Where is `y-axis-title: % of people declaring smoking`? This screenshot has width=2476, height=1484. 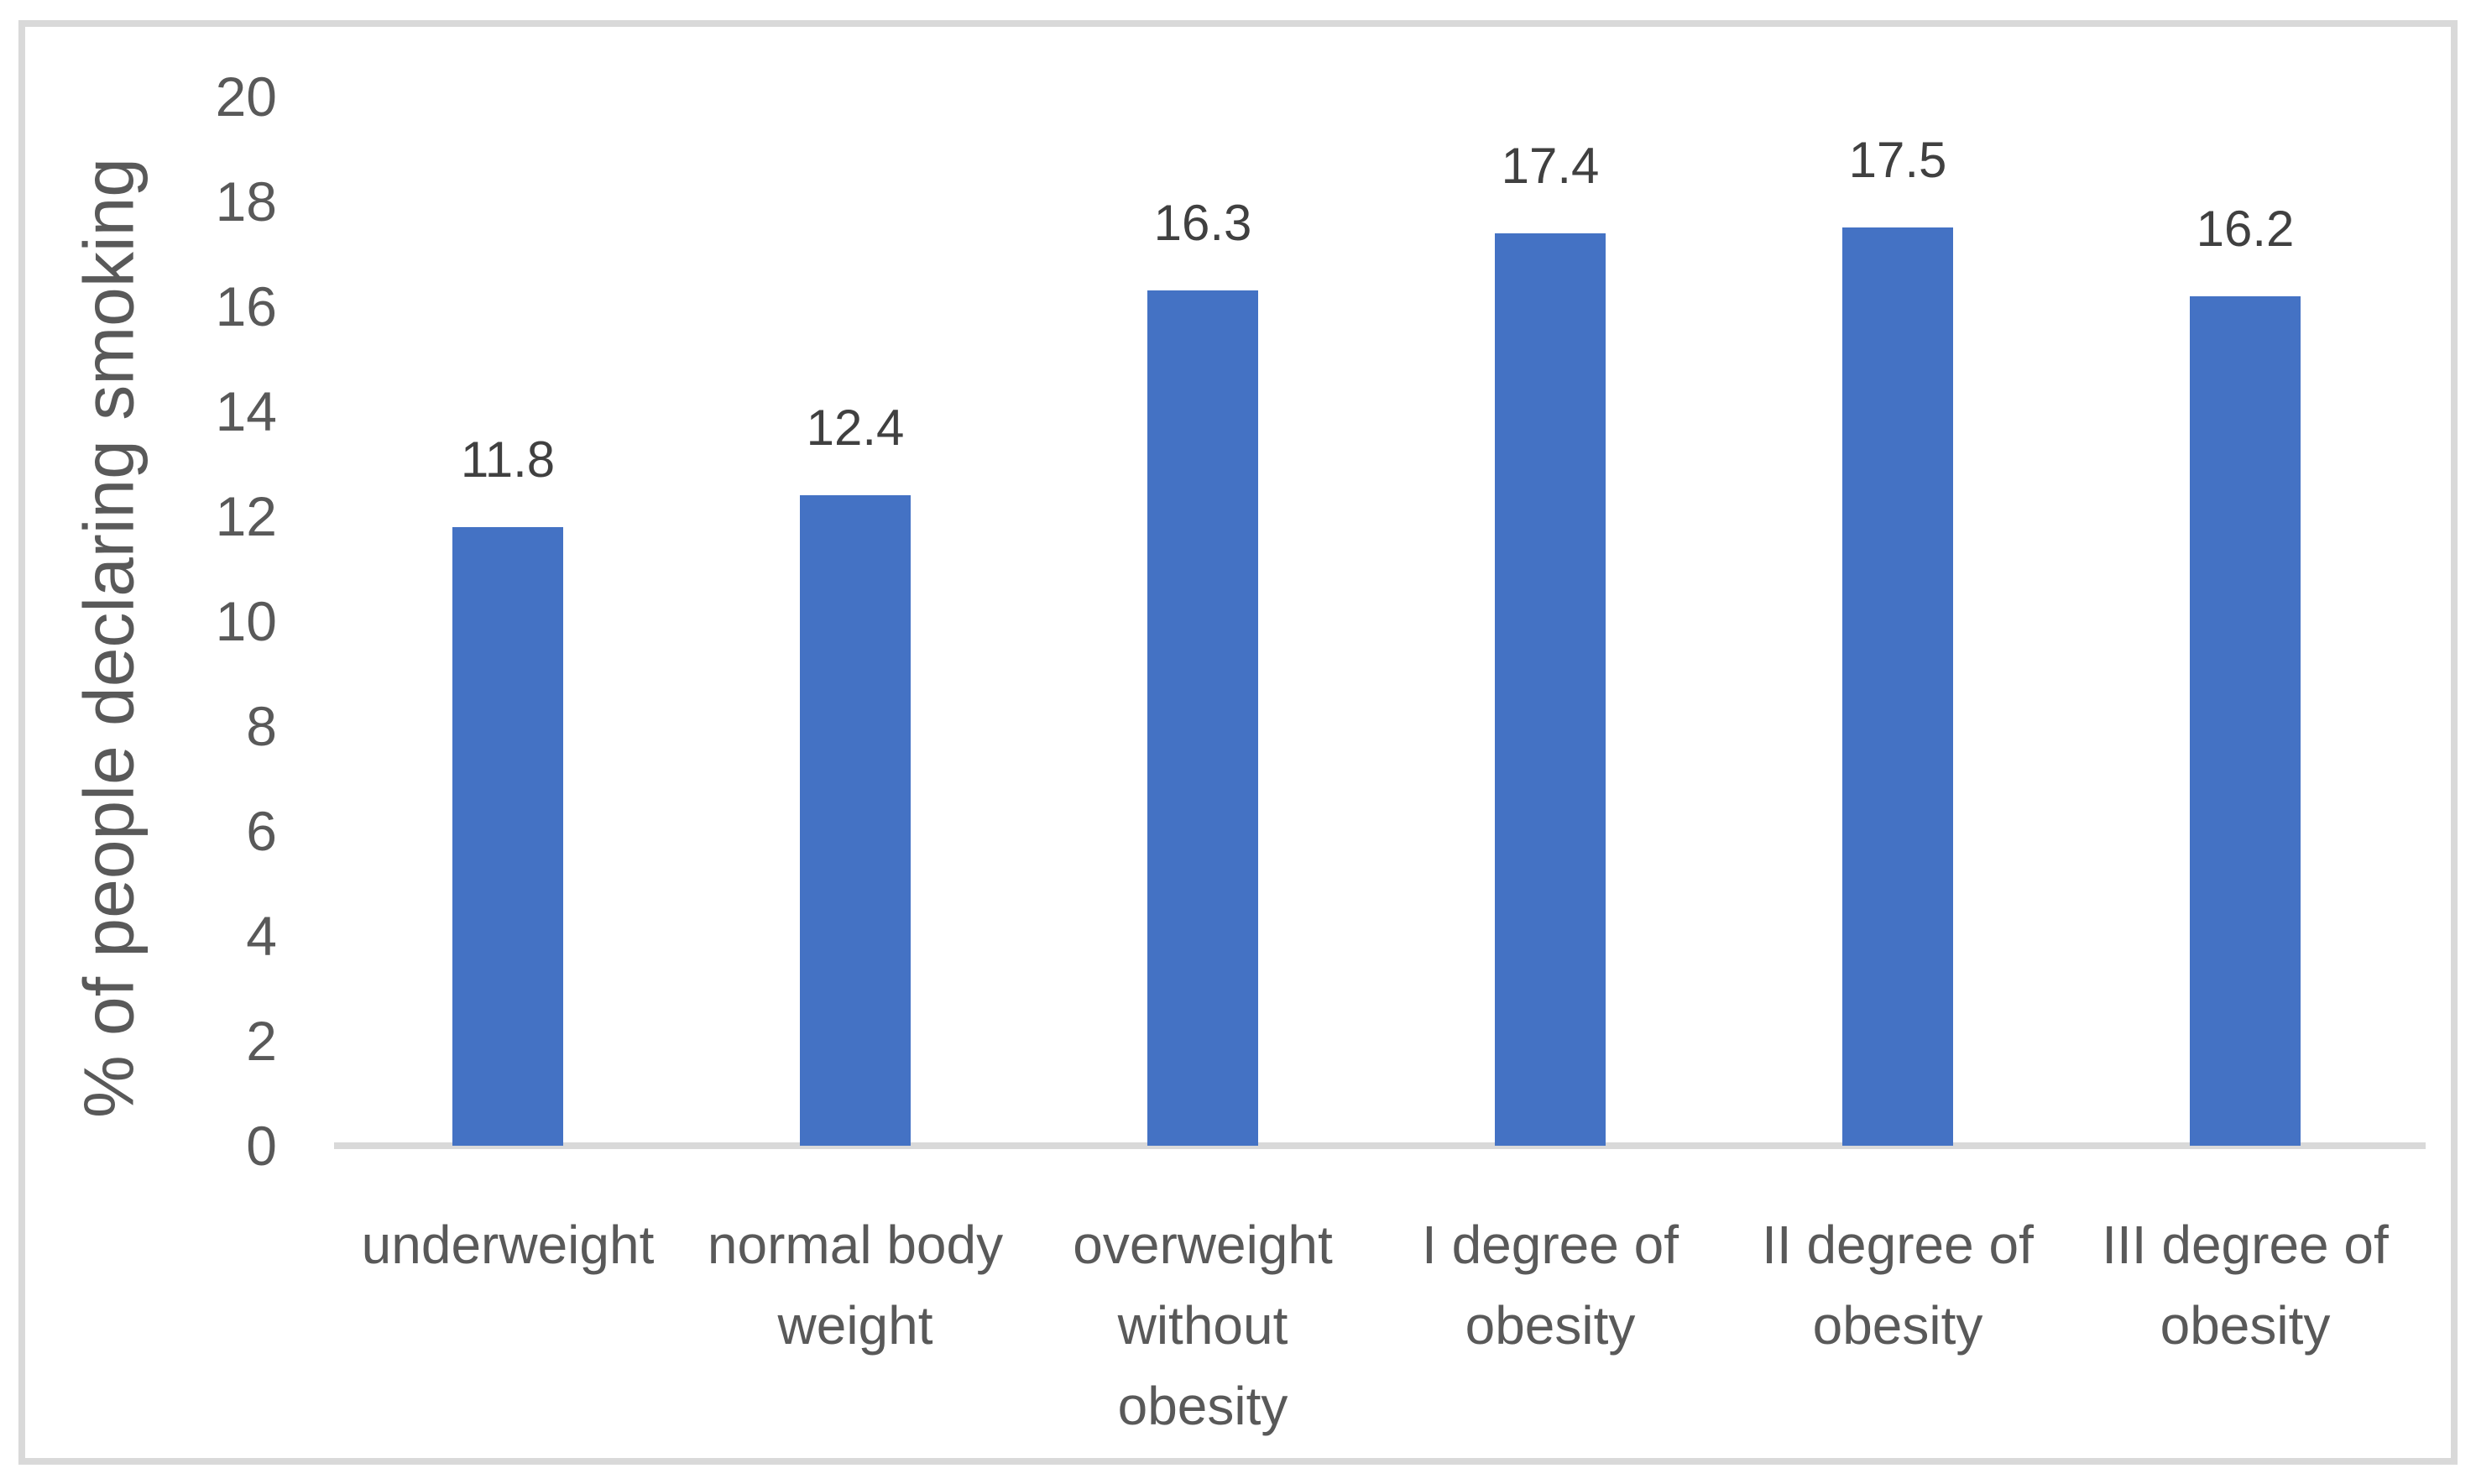
y-axis-title: % of people declaring smoking is located at coordinates (109, 638).